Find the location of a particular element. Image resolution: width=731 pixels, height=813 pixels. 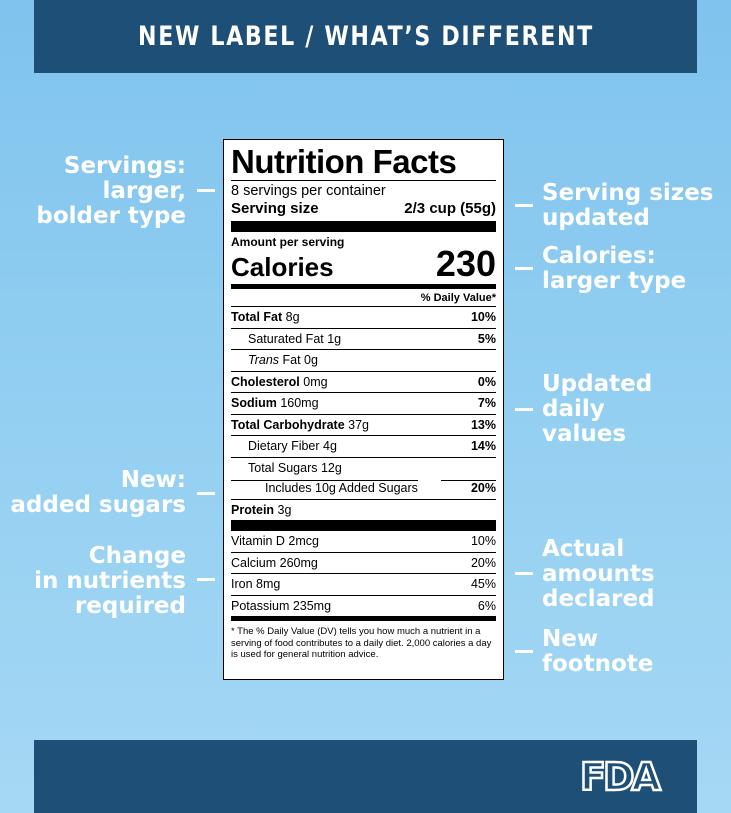

callout-line: Servings: is located at coordinates (124, 166).